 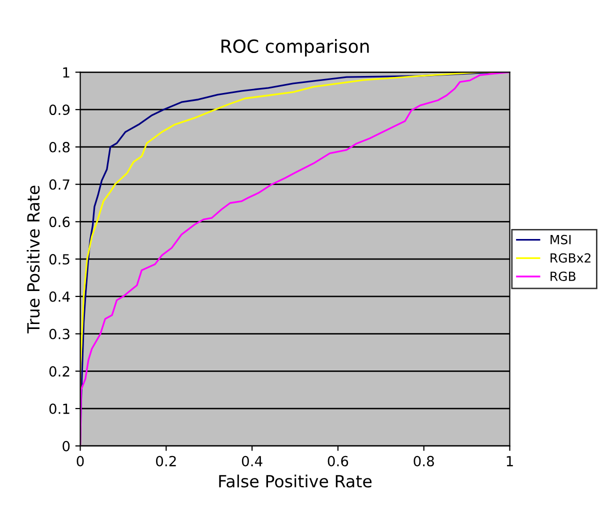 I want to click on y-tick-label: 0.9, so click(x=59, y=110).